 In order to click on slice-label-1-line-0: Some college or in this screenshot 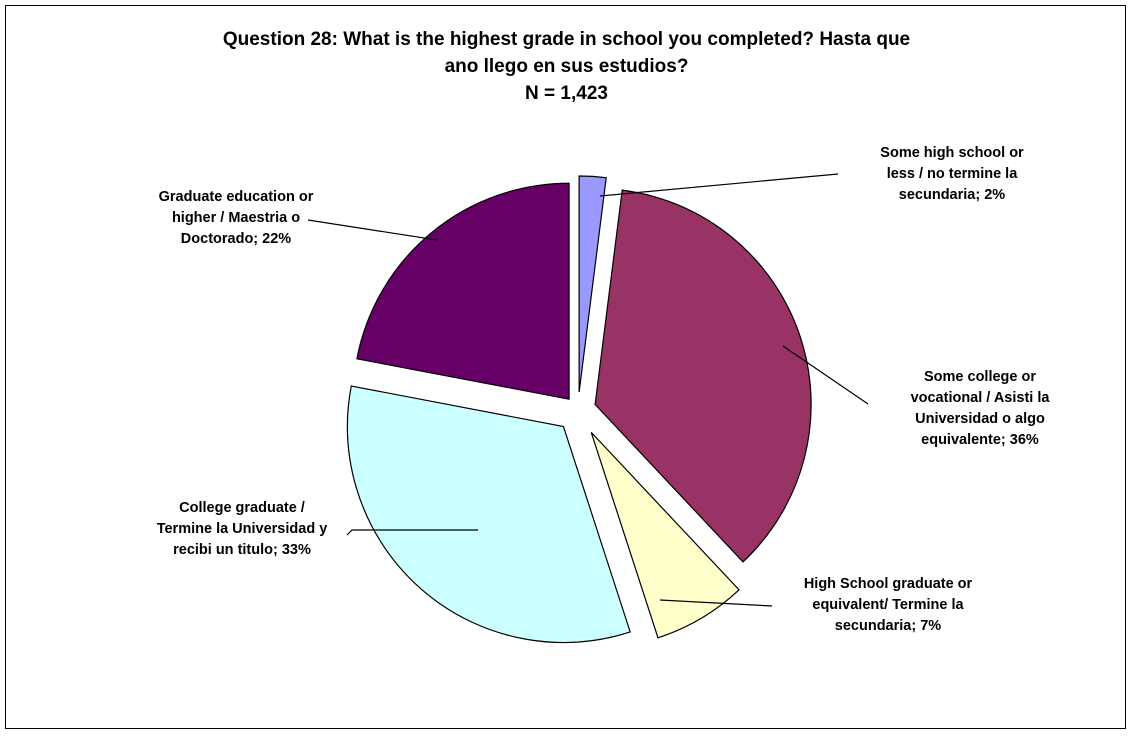, I will do `click(980, 377)`.